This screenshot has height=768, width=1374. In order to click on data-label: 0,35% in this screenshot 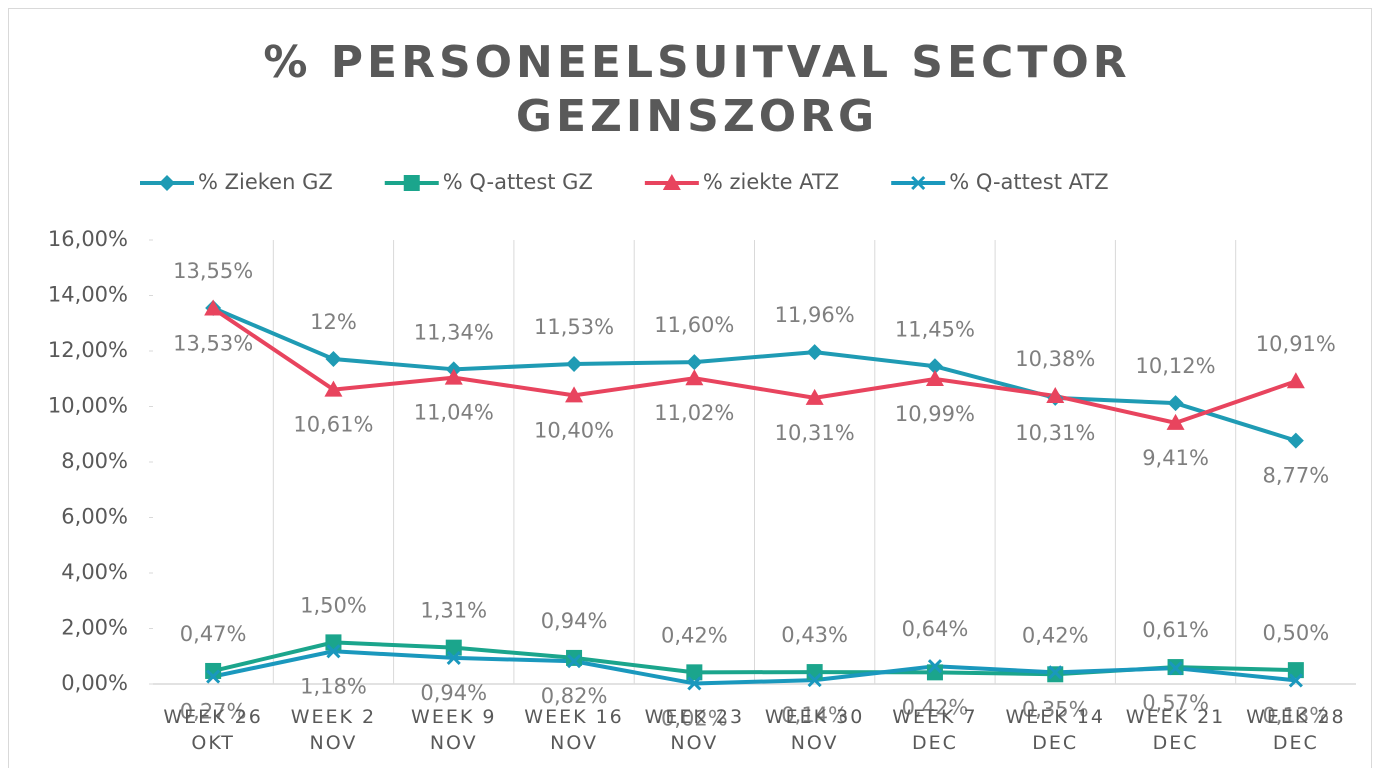, I will do `click(1055, 709)`.